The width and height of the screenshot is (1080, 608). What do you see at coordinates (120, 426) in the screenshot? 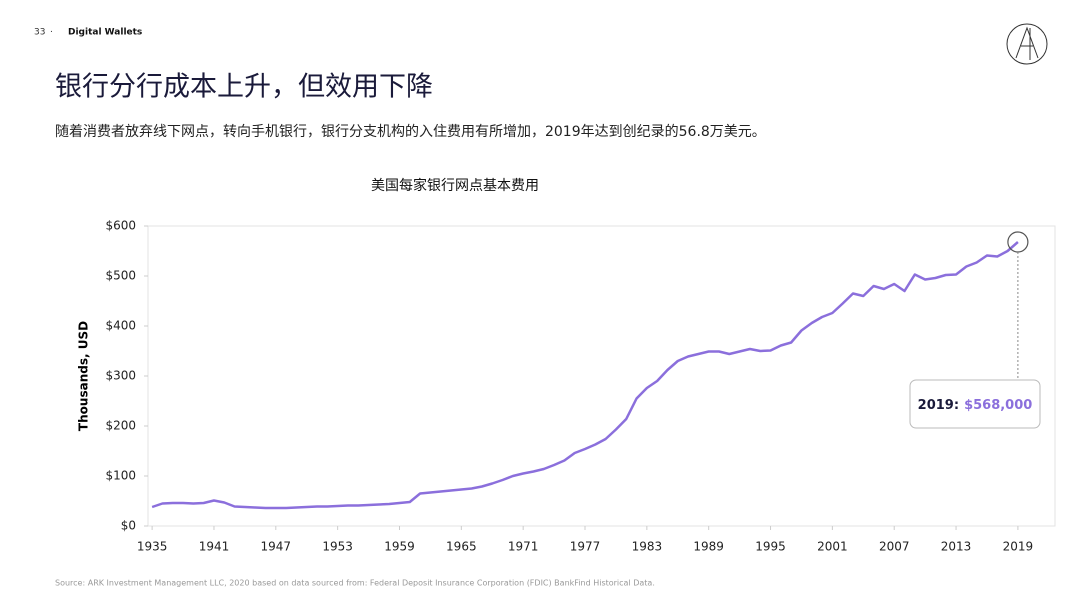
I see `y-tick-label: $200` at bounding box center [120, 426].